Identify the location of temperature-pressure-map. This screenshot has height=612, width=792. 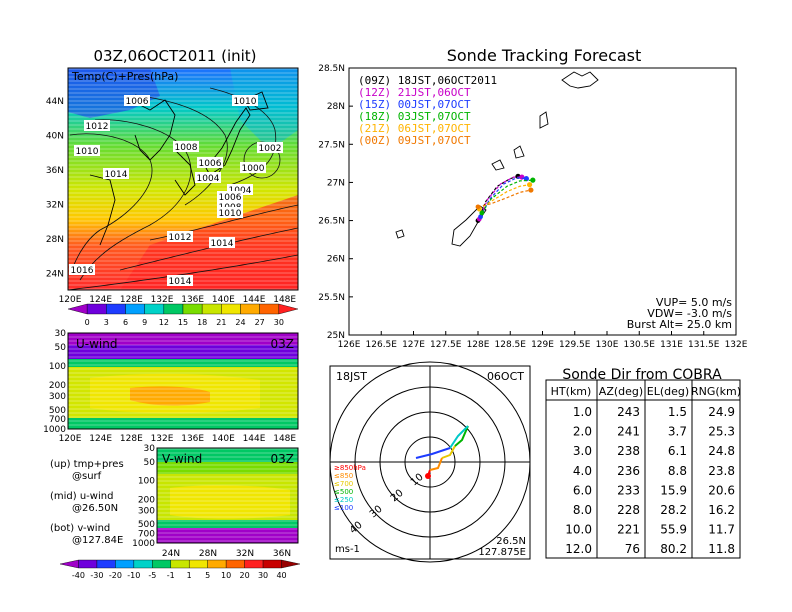
(183, 179).